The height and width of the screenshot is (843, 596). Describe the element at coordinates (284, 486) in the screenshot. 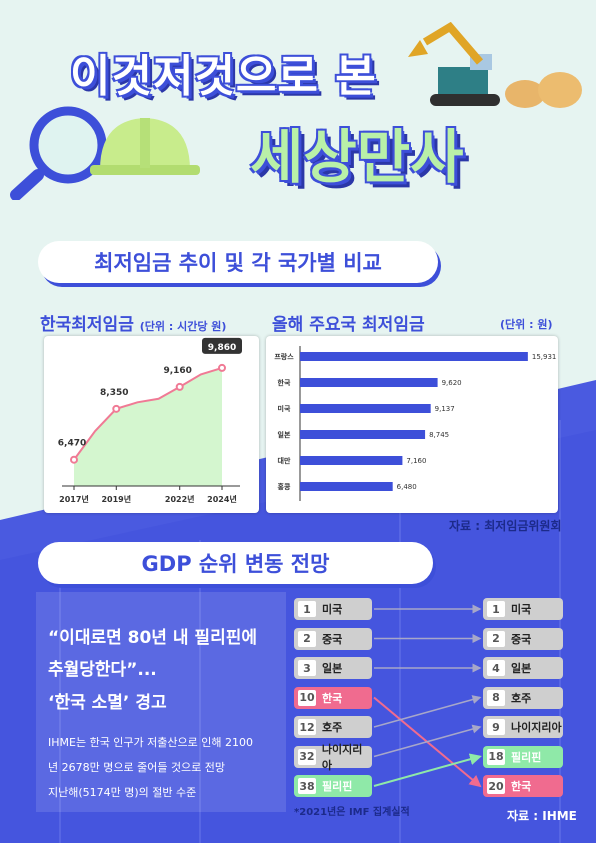

I see `category-label: 홍콩` at that location.